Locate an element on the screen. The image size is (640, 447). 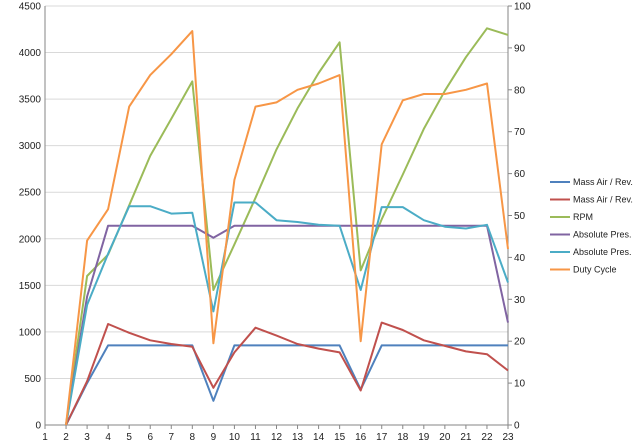
right-tick-label: 50 is located at coordinates (520, 216).